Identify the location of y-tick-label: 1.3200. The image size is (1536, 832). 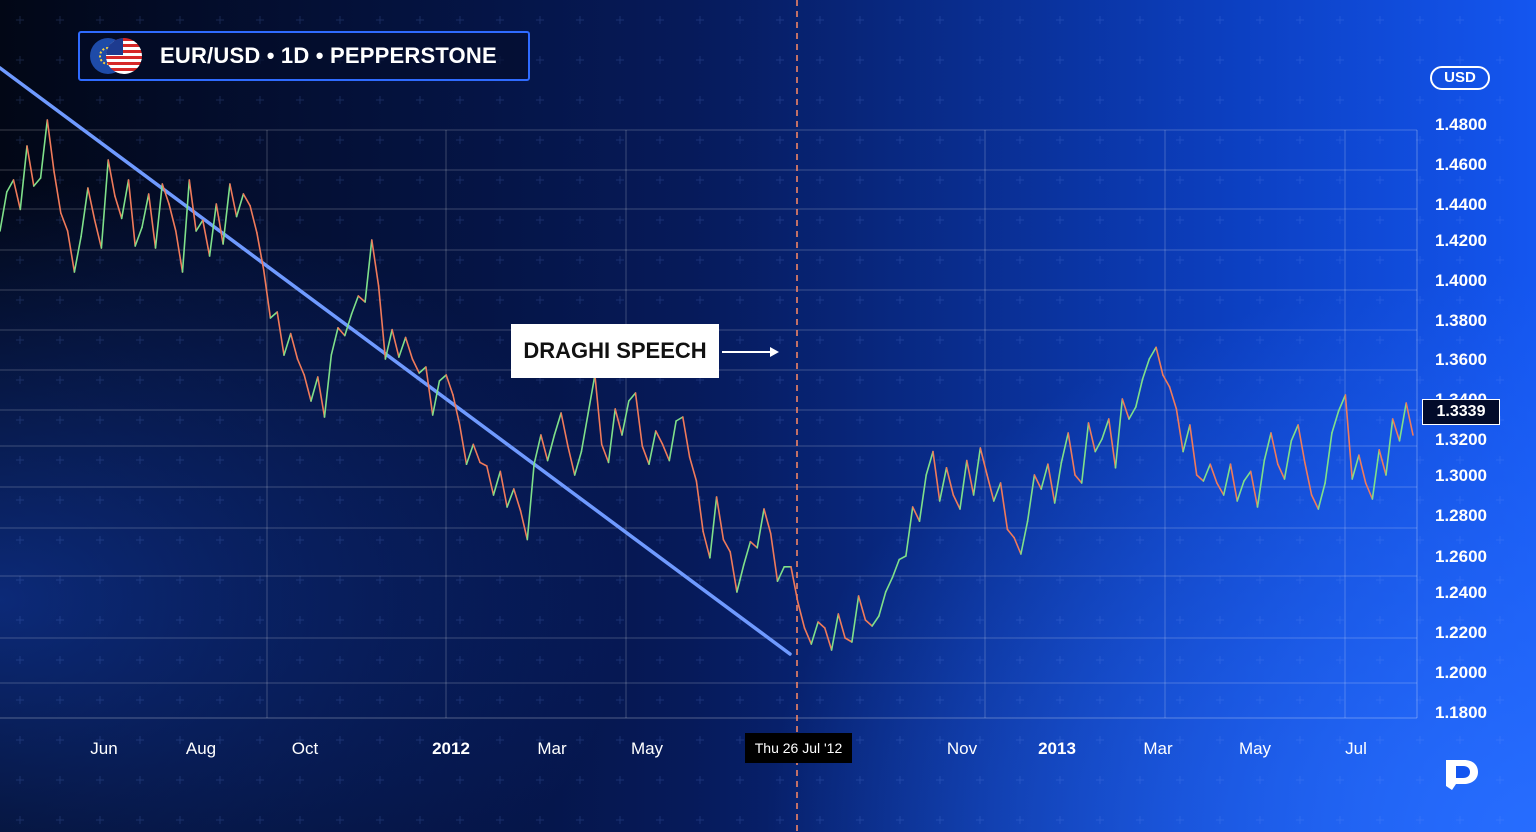
(1461, 439).